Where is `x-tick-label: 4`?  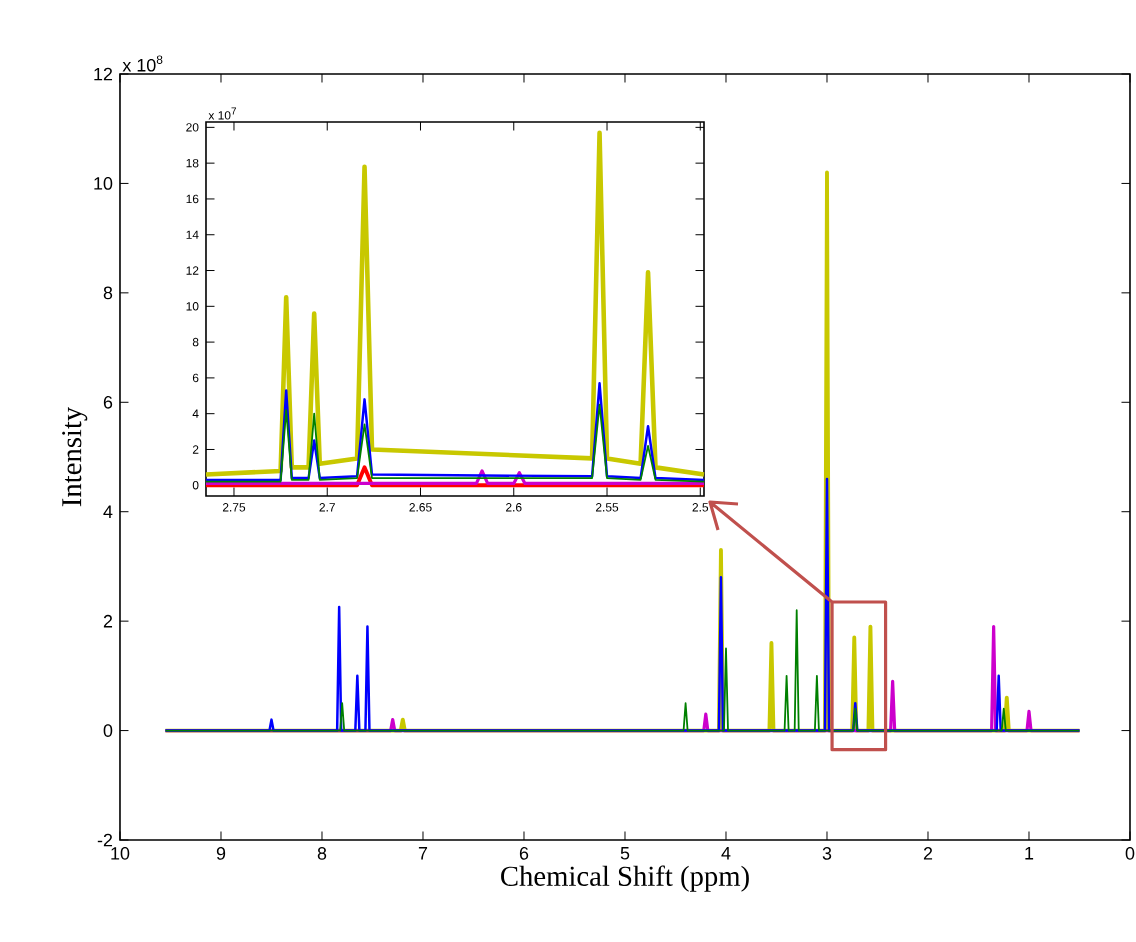 x-tick-label: 4 is located at coordinates (726, 853).